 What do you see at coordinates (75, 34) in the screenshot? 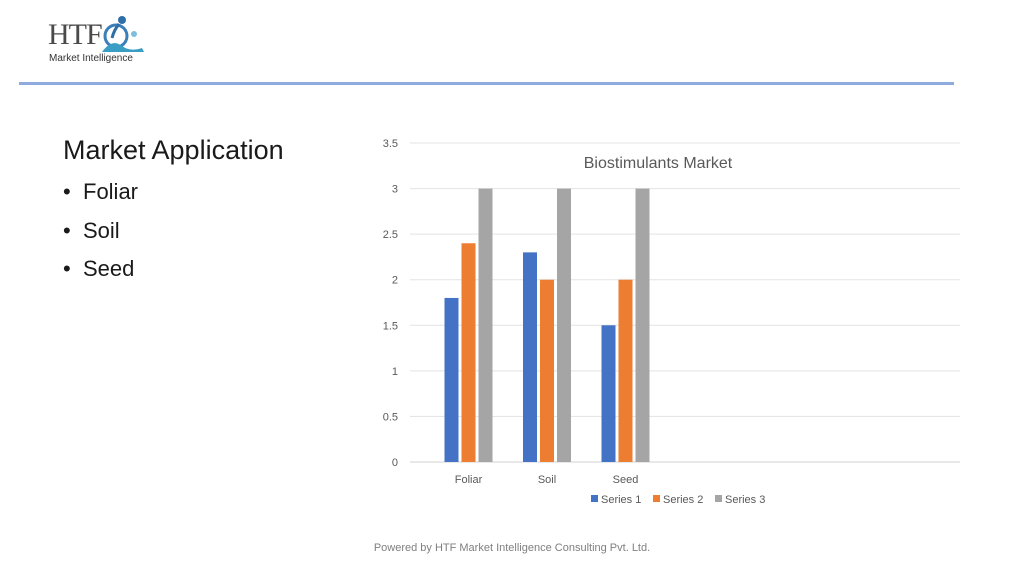
I see `logo-brand-text: HTF` at bounding box center [75, 34].